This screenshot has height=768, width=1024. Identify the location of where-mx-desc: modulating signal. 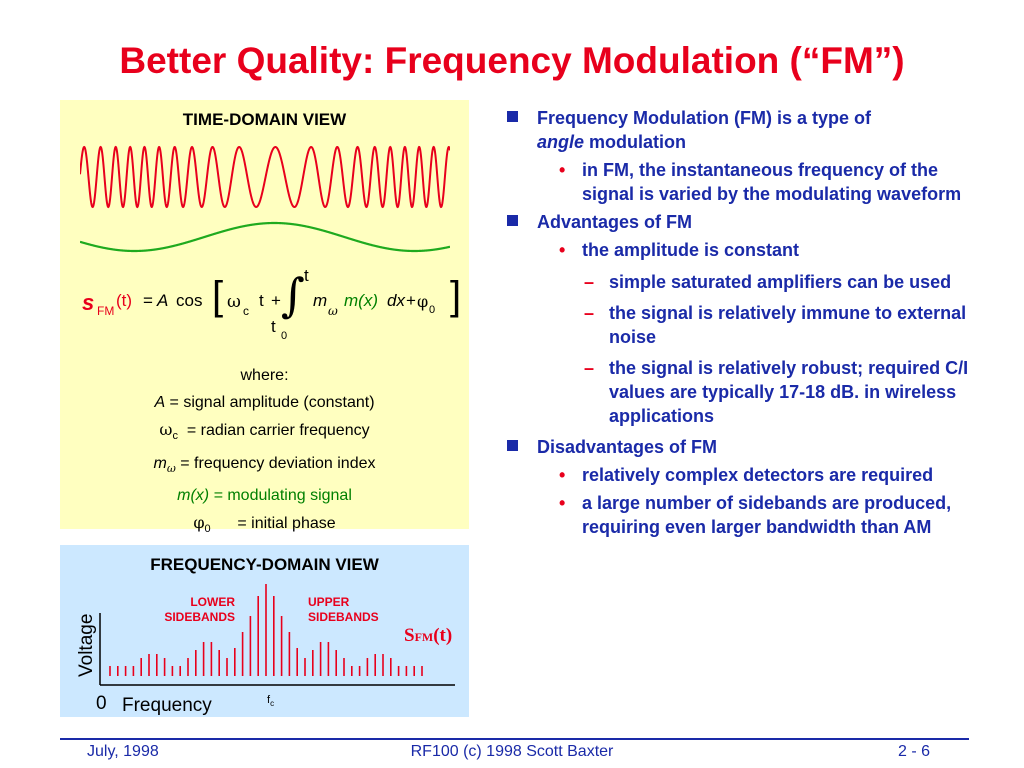
(287, 496).